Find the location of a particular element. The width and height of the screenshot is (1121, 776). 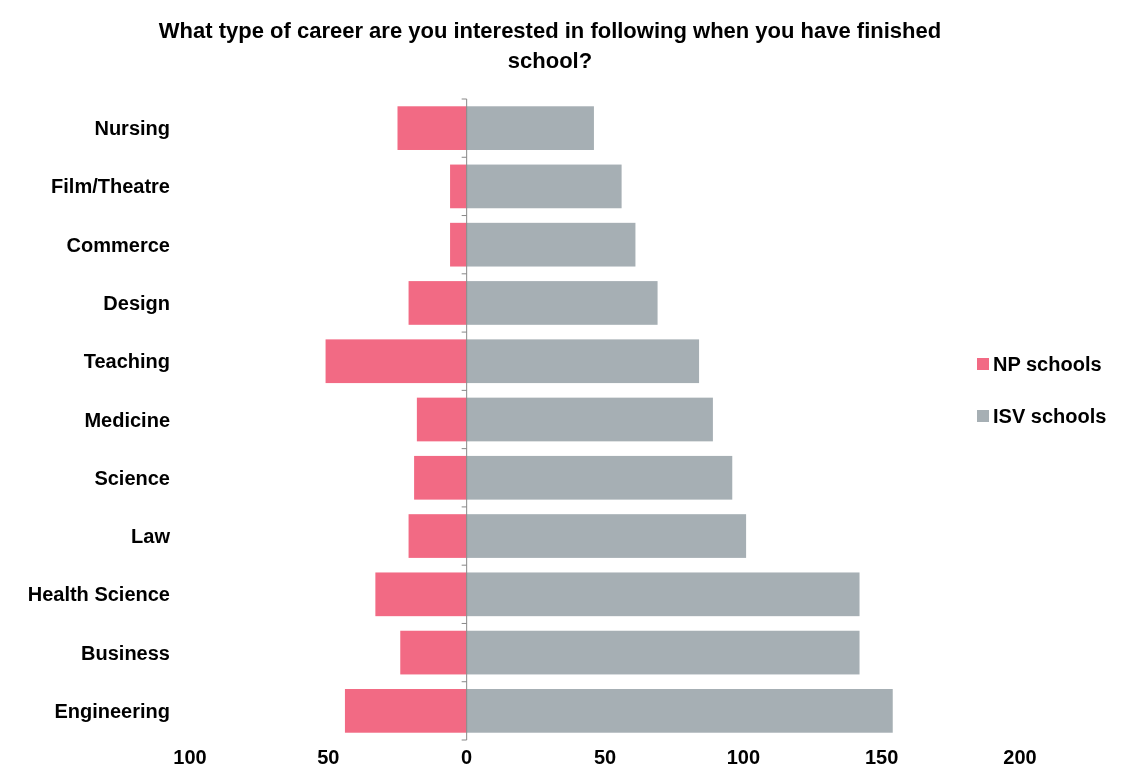

y-tick-label: Film/Theatre is located at coordinates (110, 186).